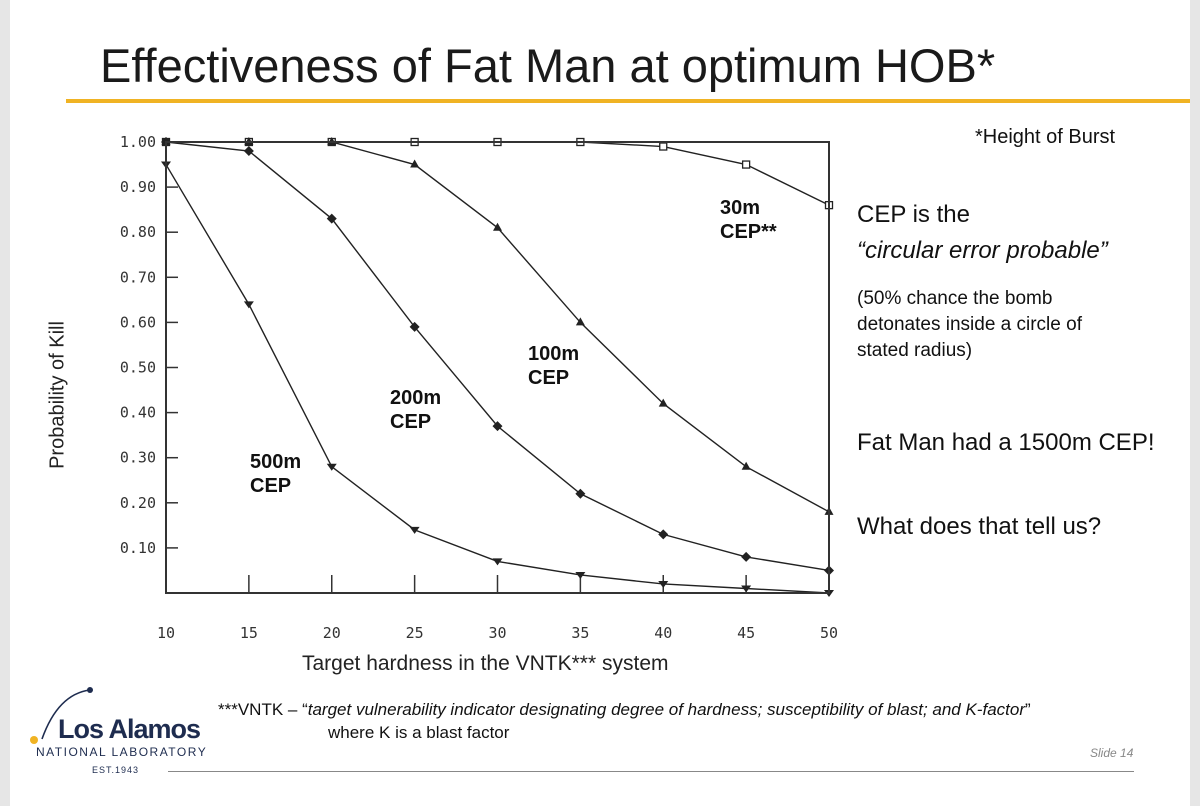 This screenshot has height=806, width=1200. Describe the element at coordinates (138, 458) in the screenshot. I see `y-tick-label-7: 0.30` at that location.